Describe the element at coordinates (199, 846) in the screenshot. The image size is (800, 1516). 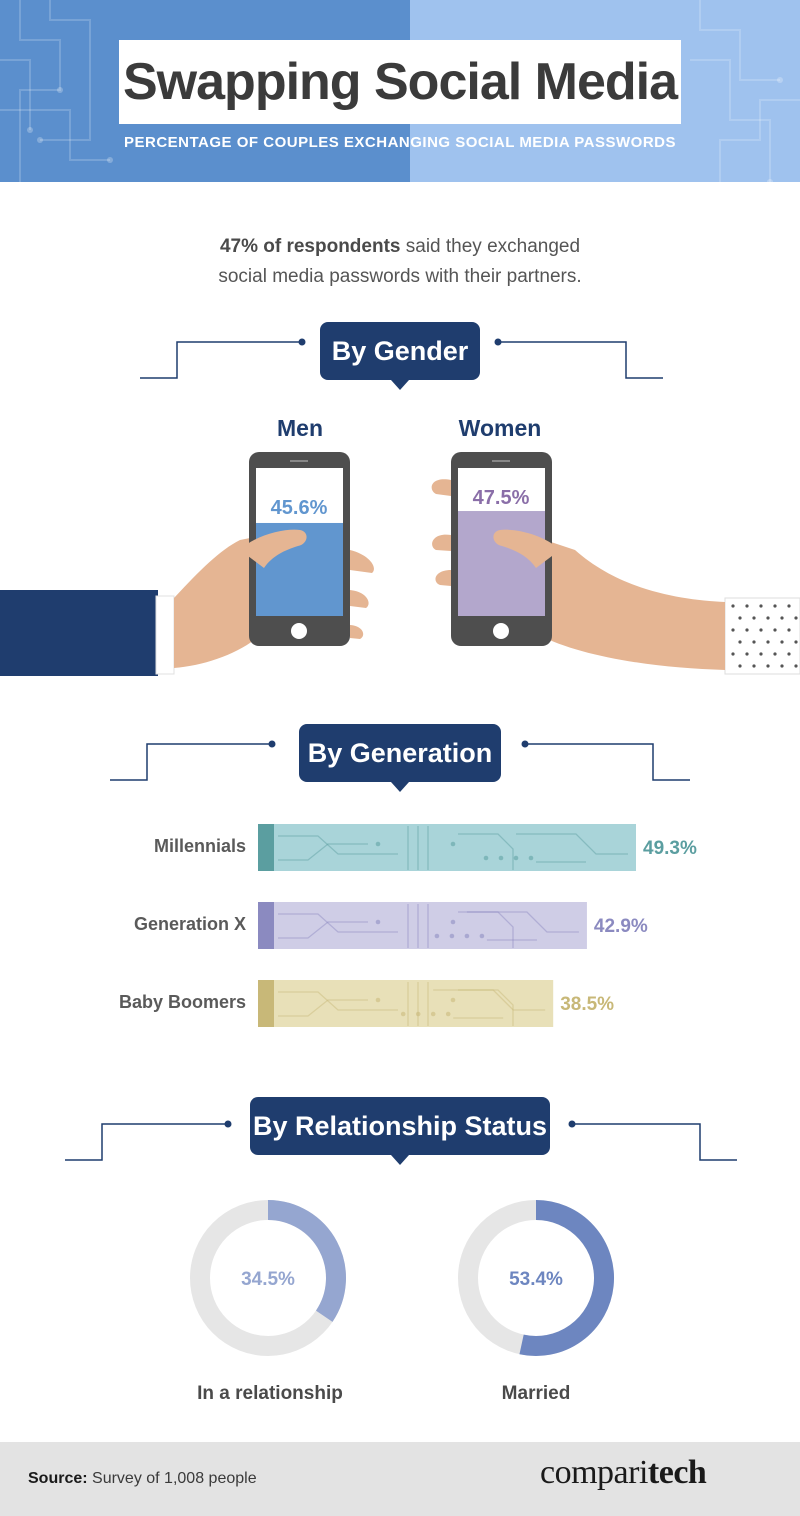
I see `gen-label-millennials: Millennials` at that location.